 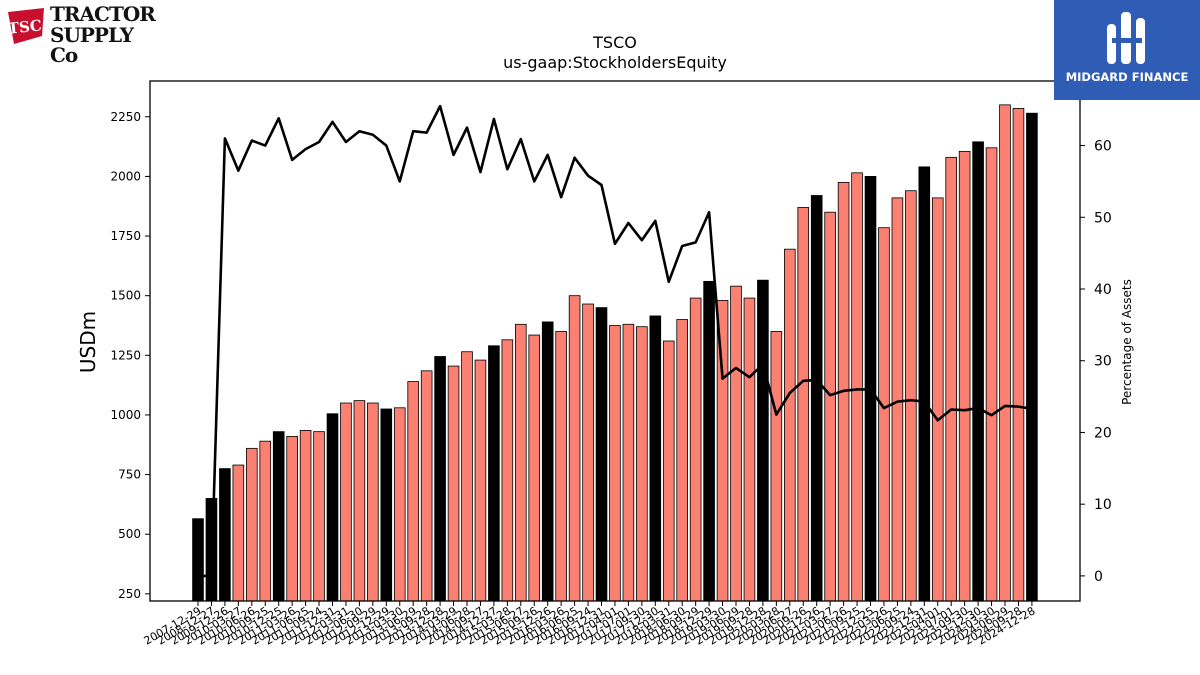 What do you see at coordinates (125, 236) in the screenshot?
I see `y-tick-label: 1750` at bounding box center [125, 236].